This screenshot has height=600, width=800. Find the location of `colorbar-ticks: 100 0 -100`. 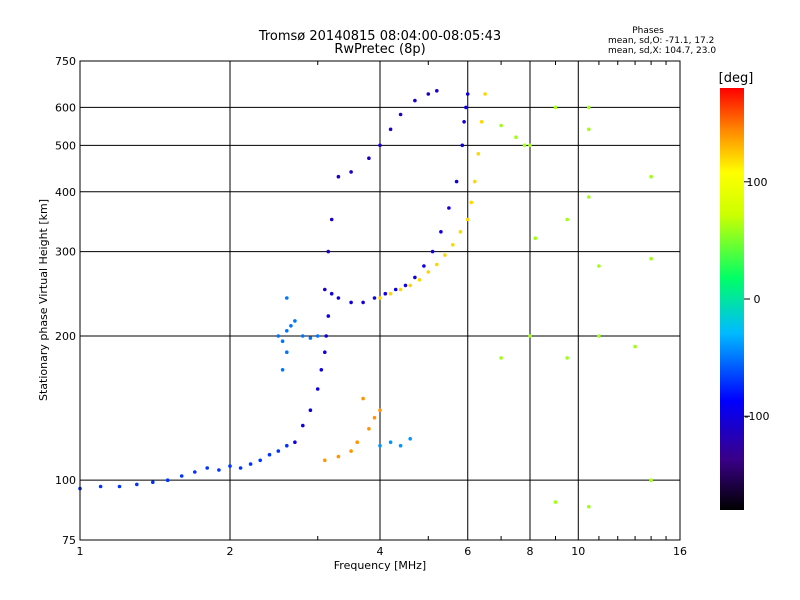

colorbar-ticks: 100 0 -100 is located at coordinates (756, 299).